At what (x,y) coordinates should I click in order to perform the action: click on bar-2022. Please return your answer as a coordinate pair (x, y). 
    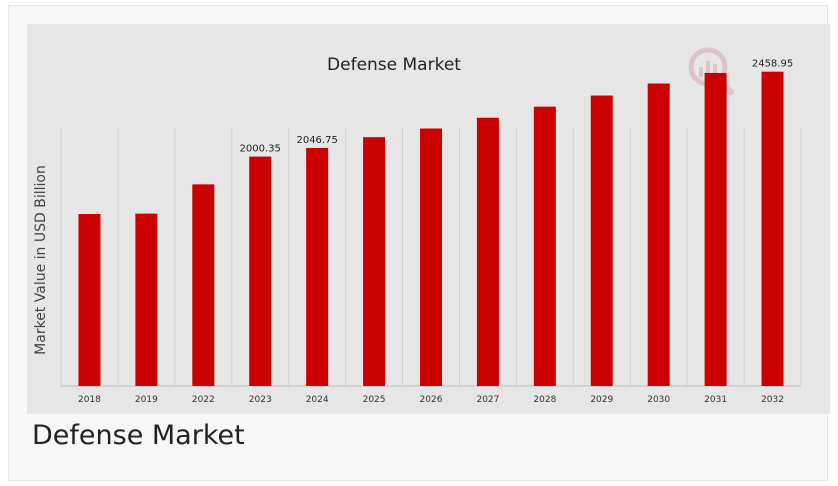
    Looking at the image, I should click on (203, 285).